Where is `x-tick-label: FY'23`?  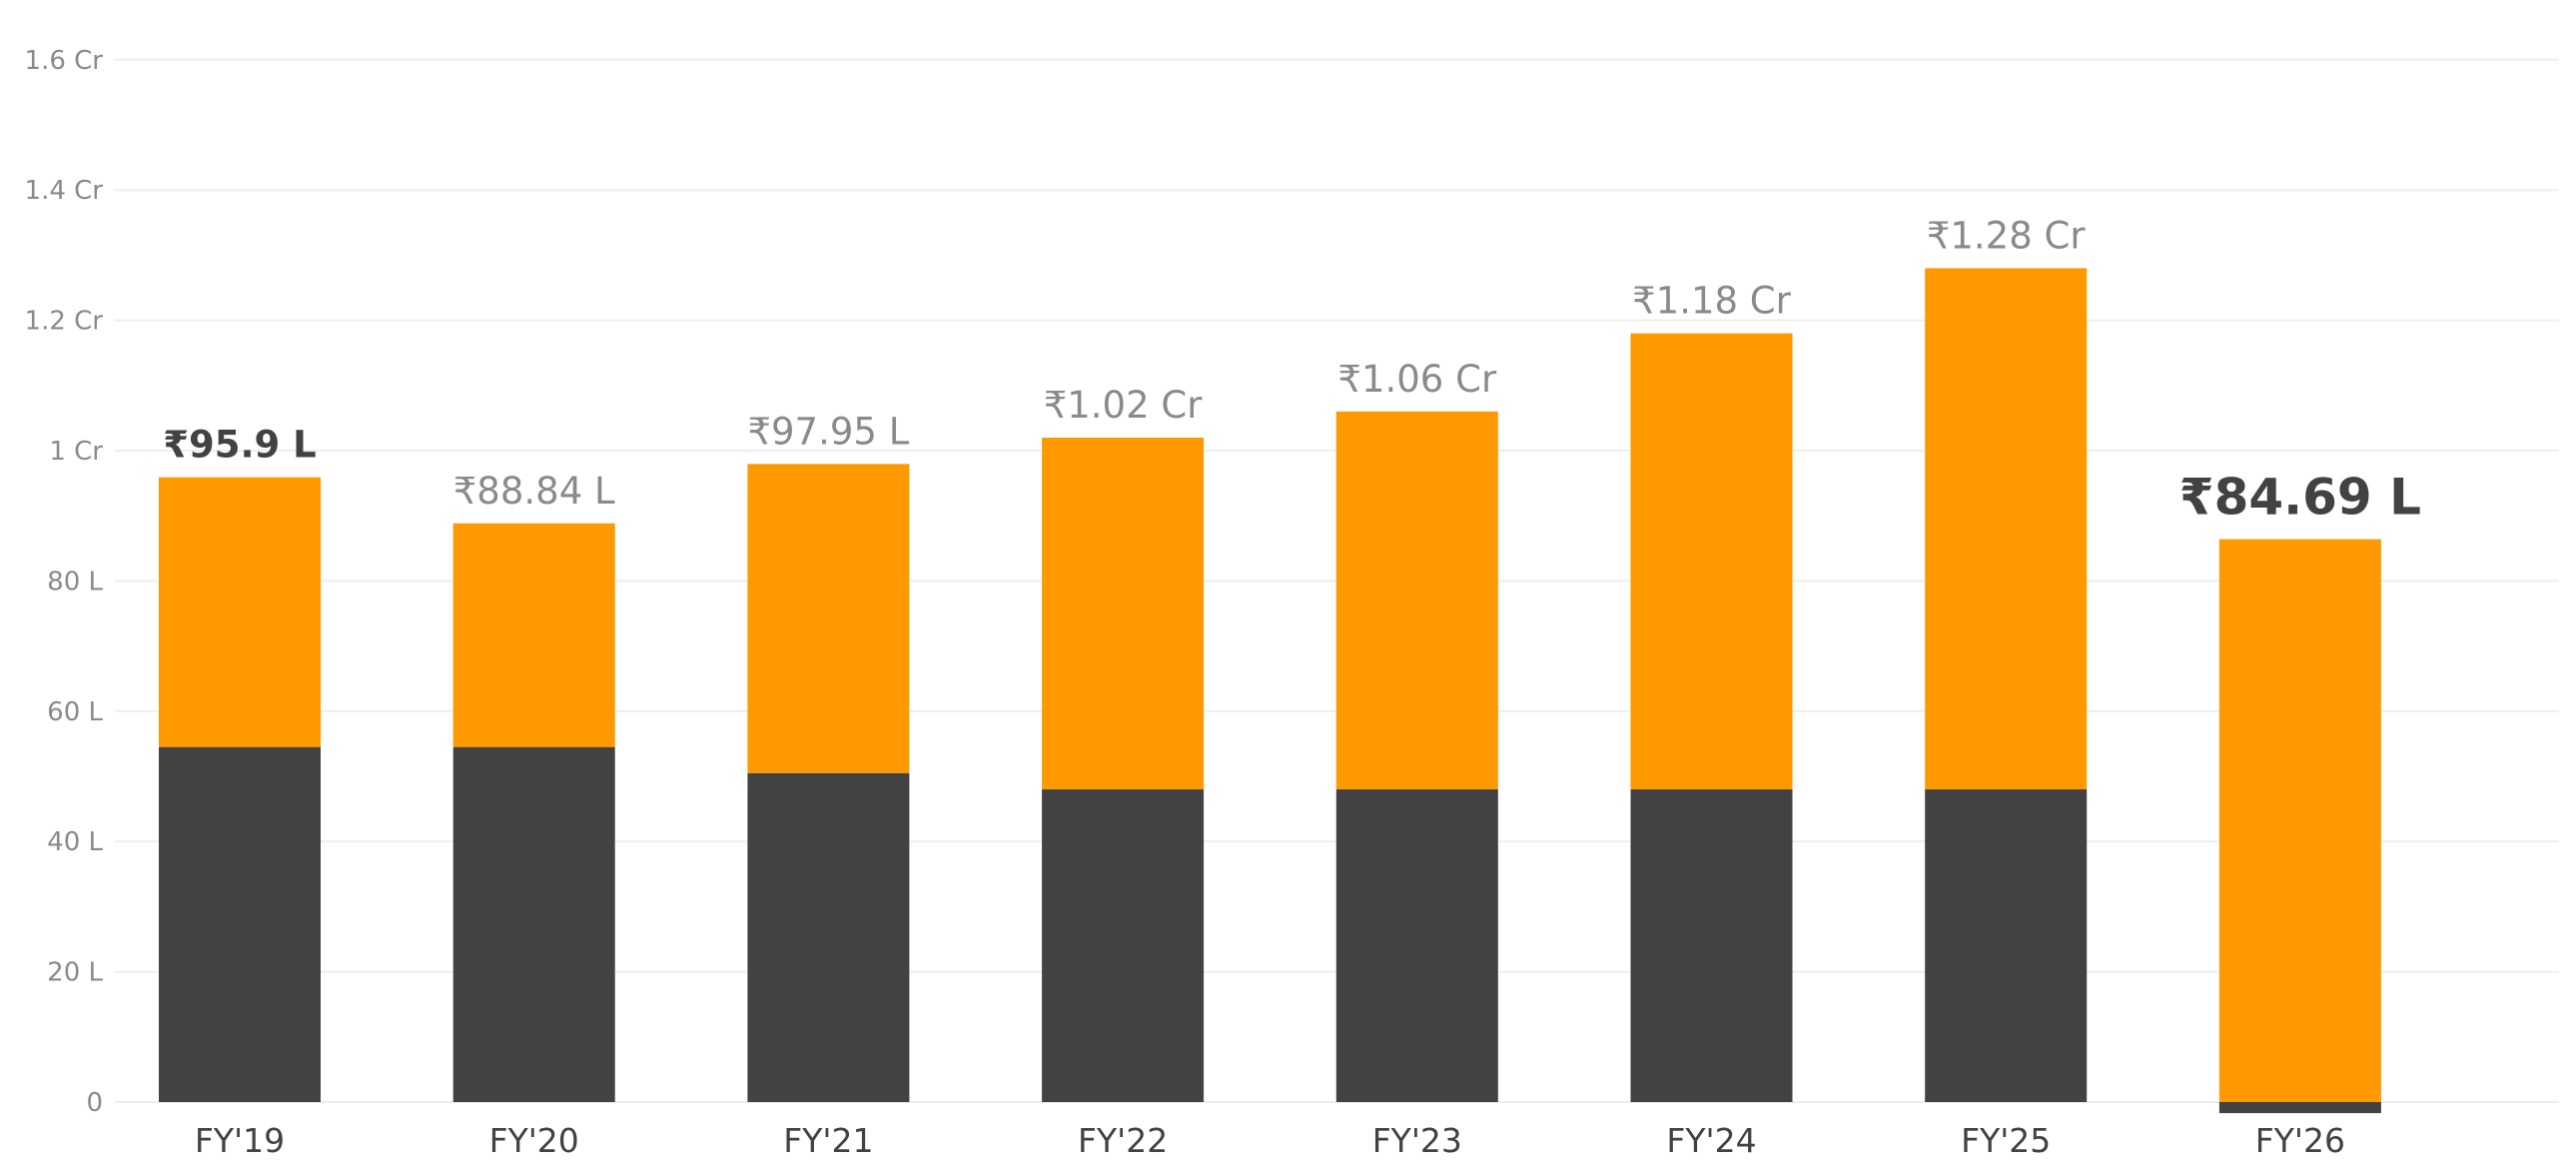
x-tick-label: FY'23 is located at coordinates (1417, 1140).